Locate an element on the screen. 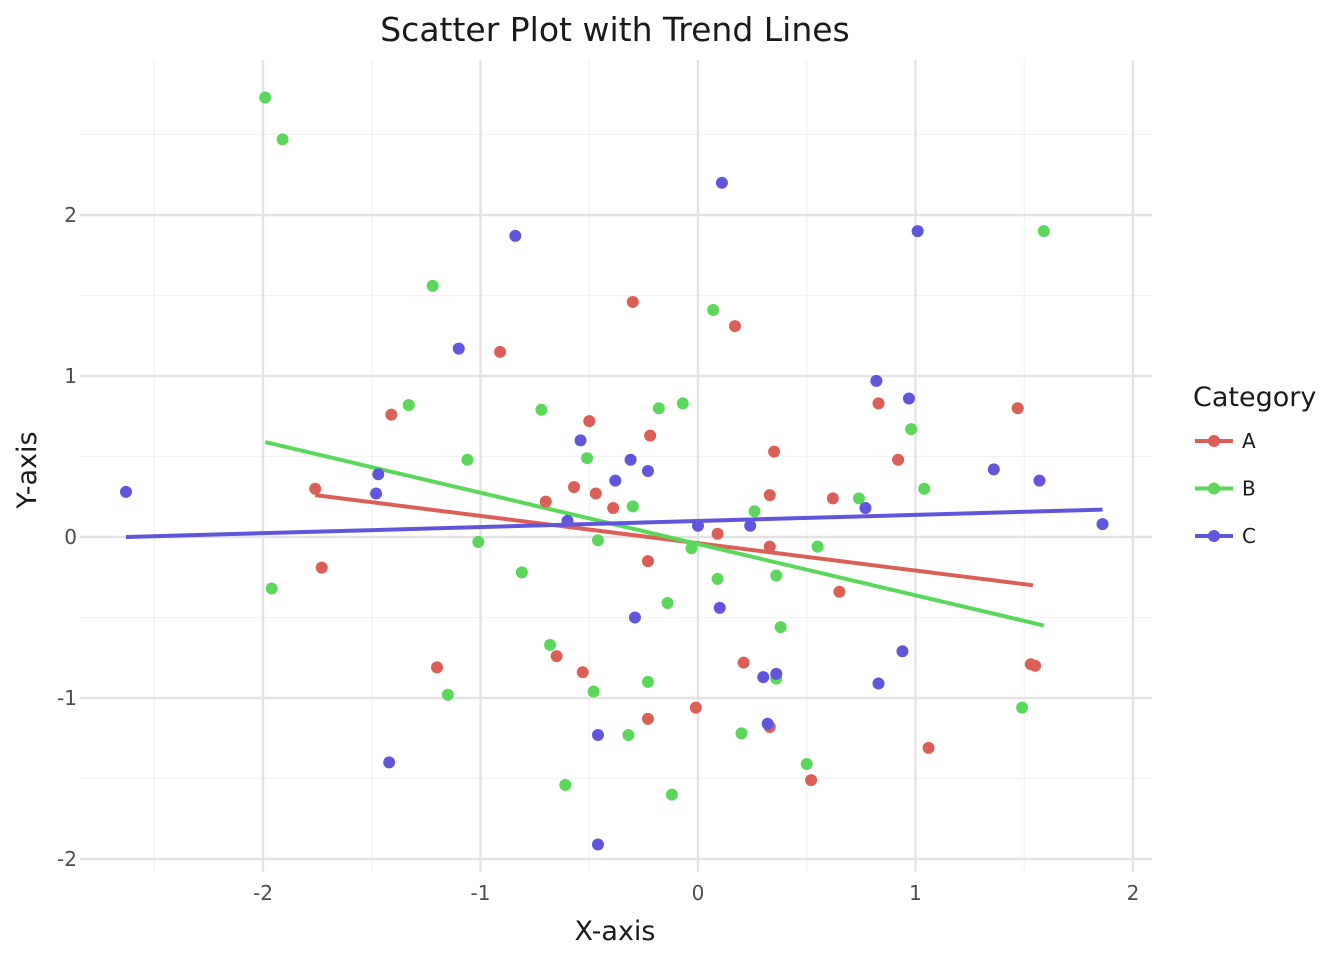  legend-label-b: B is located at coordinates (1249, 489).